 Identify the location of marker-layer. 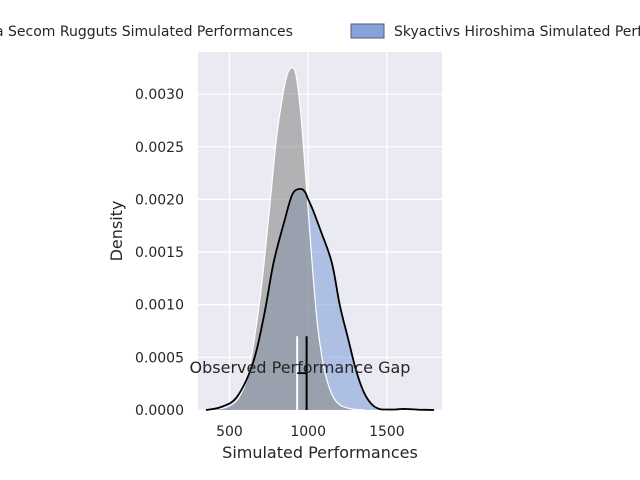
(302, 373).